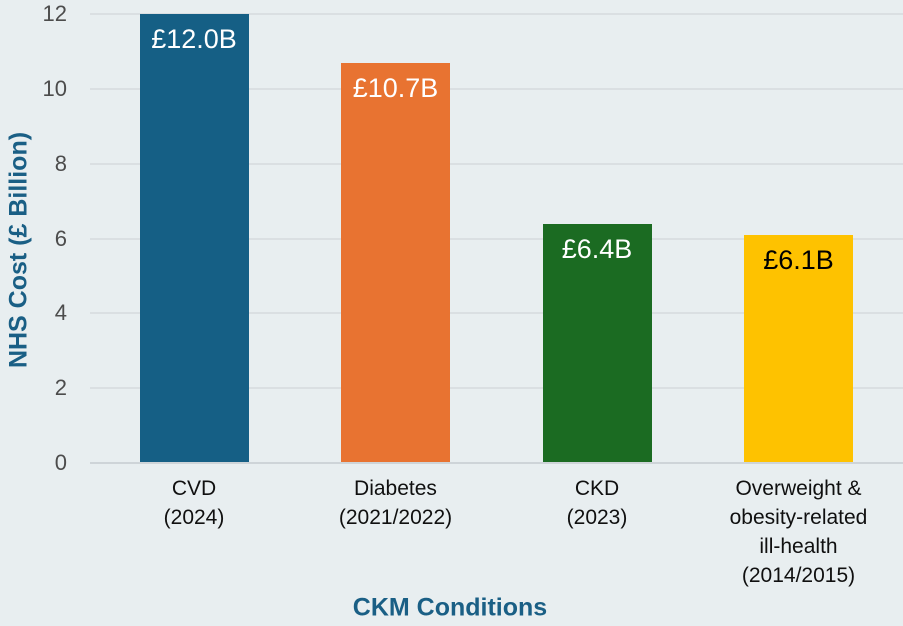 The image size is (903, 626). I want to click on category-label: Diabetes (2021/2022), so click(395, 503).